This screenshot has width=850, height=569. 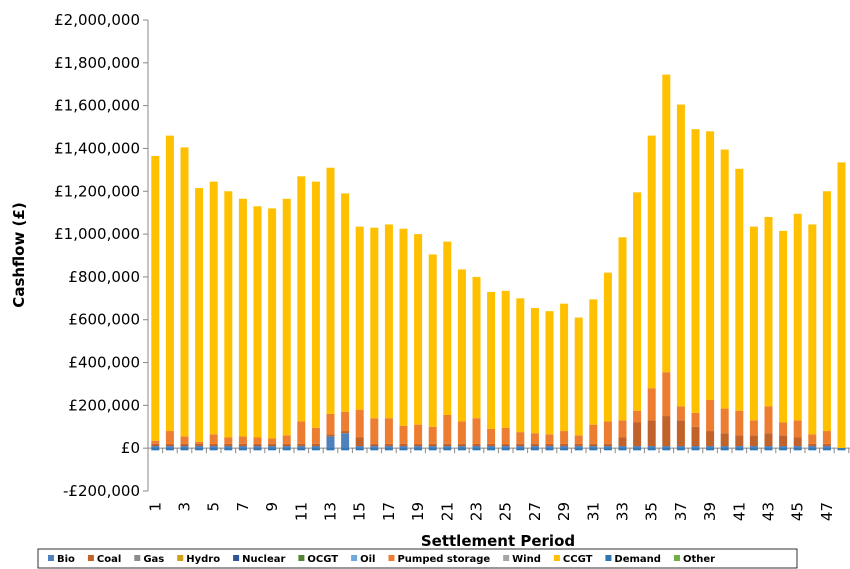 What do you see at coordinates (593, 511) in the screenshot?
I see `x-tick-label: 31` at bounding box center [593, 511].